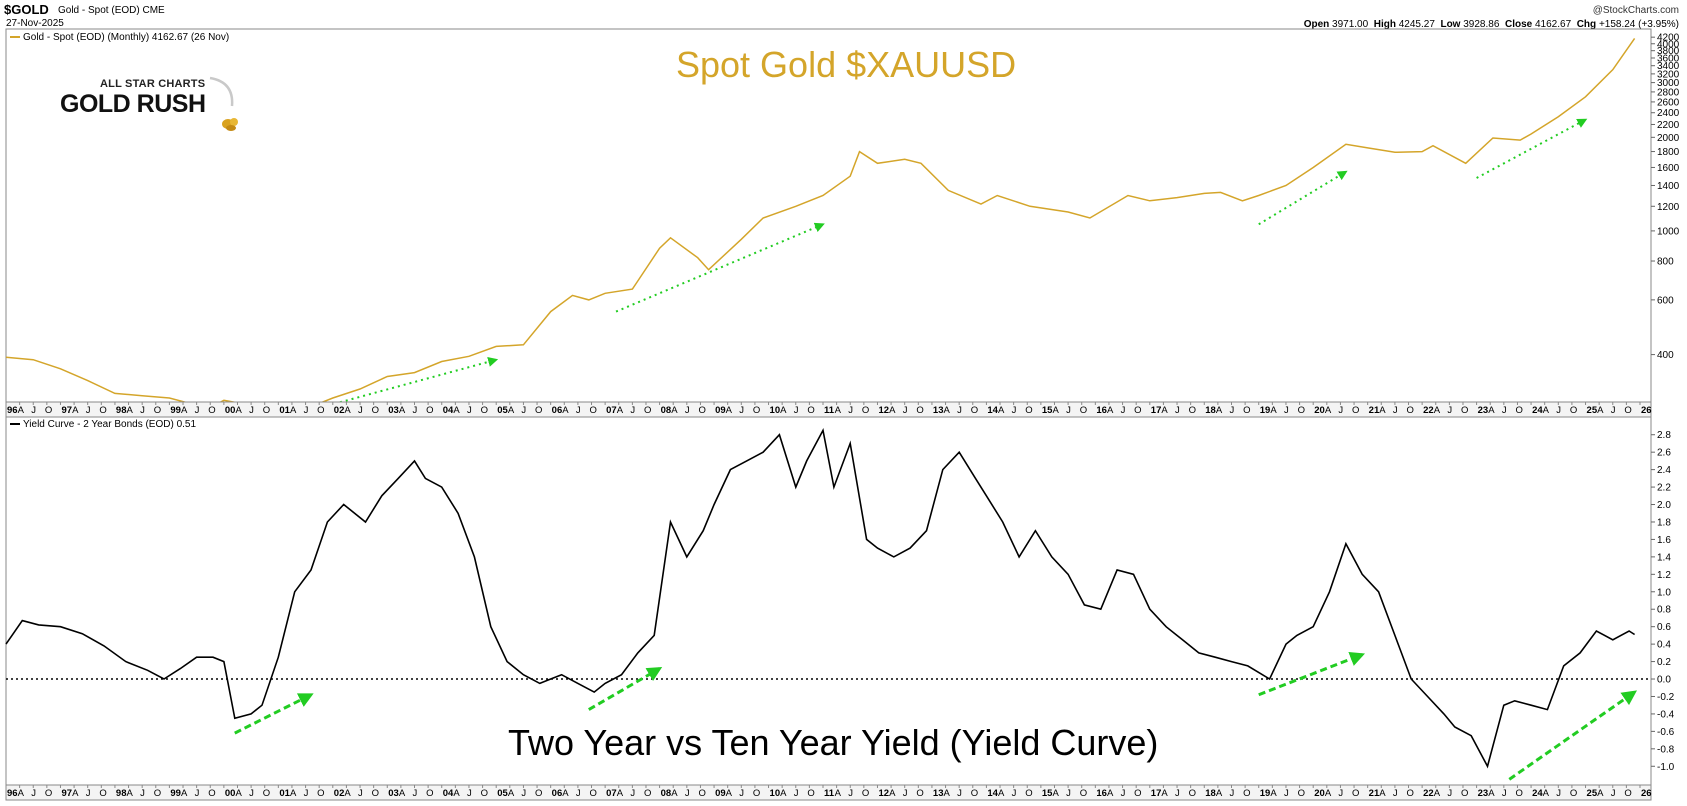 This screenshot has width=1687, height=806. Describe the element at coordinates (1668, 66) in the screenshot. I see `gold-y-tick-label: 3400` at that location.